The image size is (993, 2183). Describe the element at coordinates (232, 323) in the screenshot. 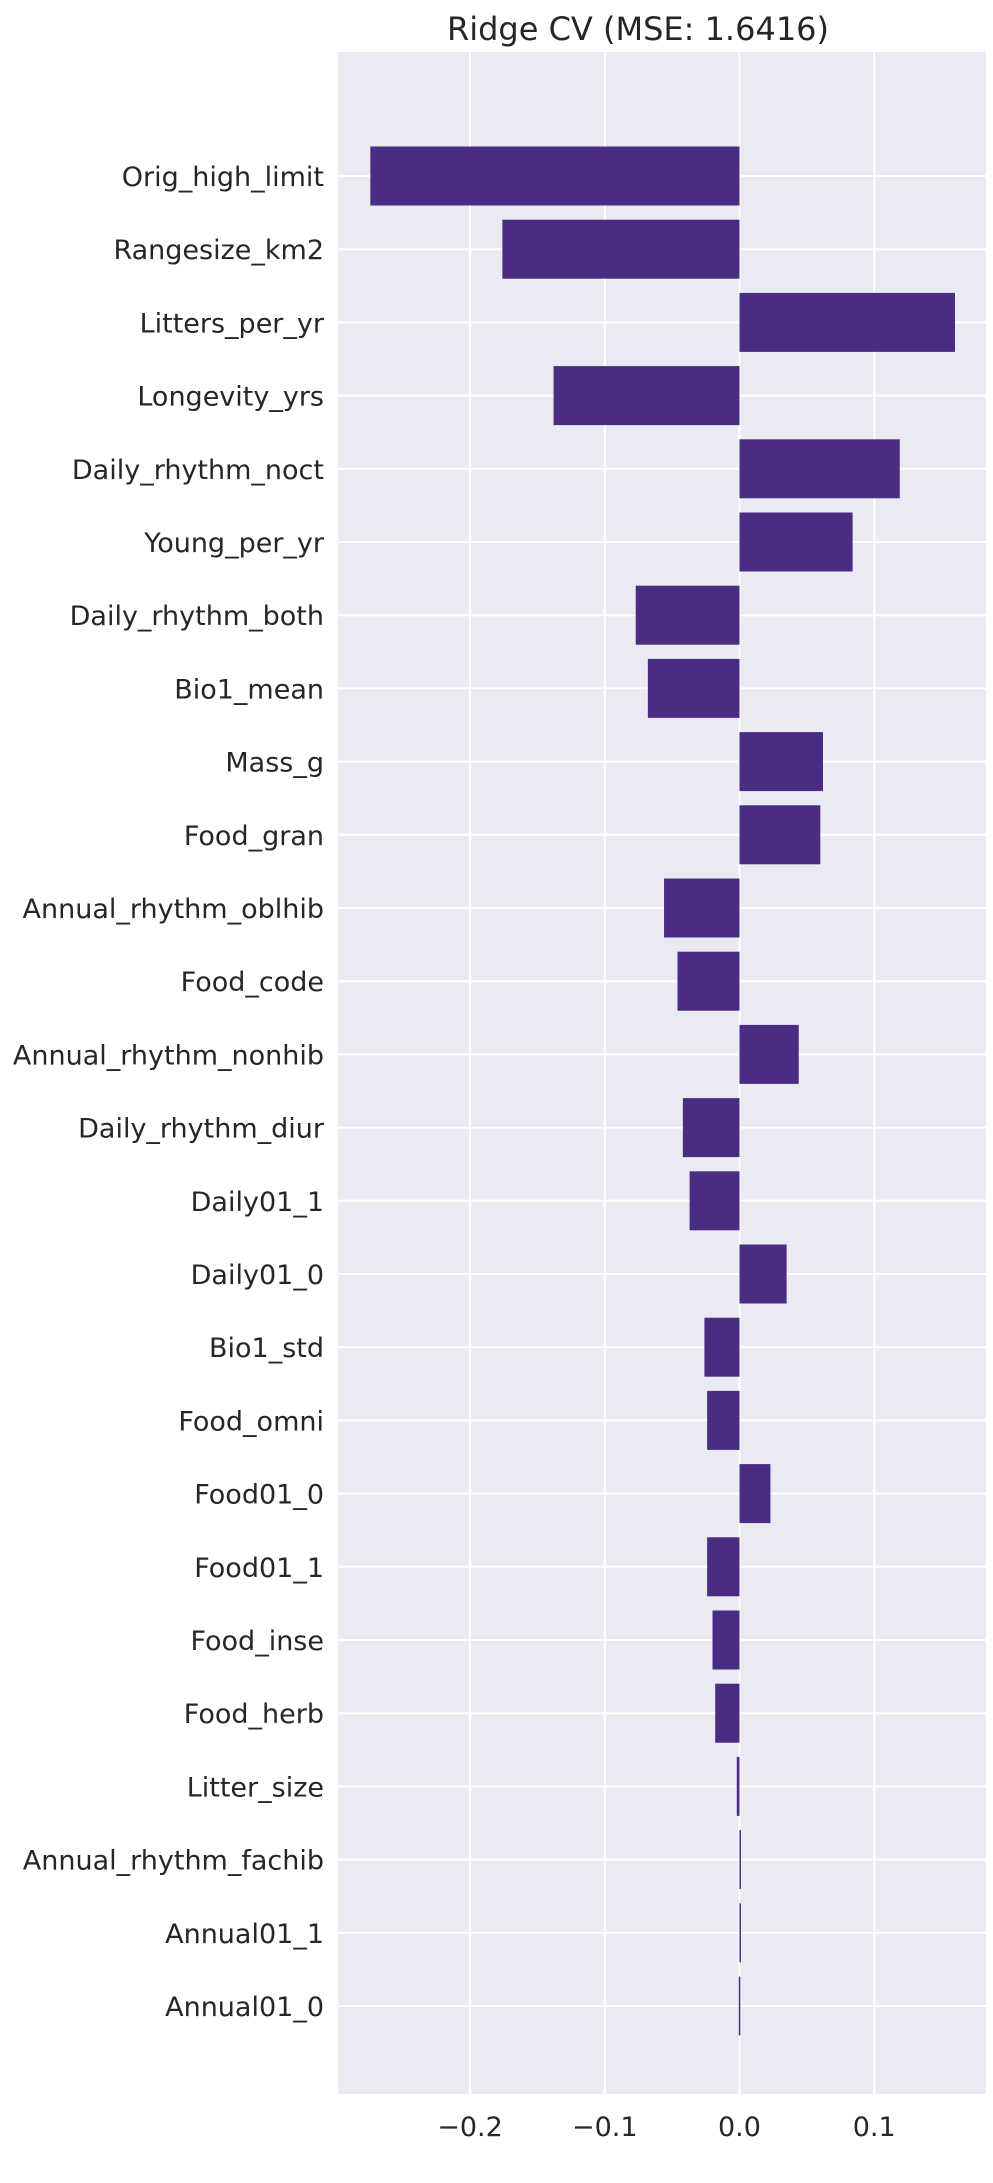

I see `category-label: Litters_per_yr` at that location.